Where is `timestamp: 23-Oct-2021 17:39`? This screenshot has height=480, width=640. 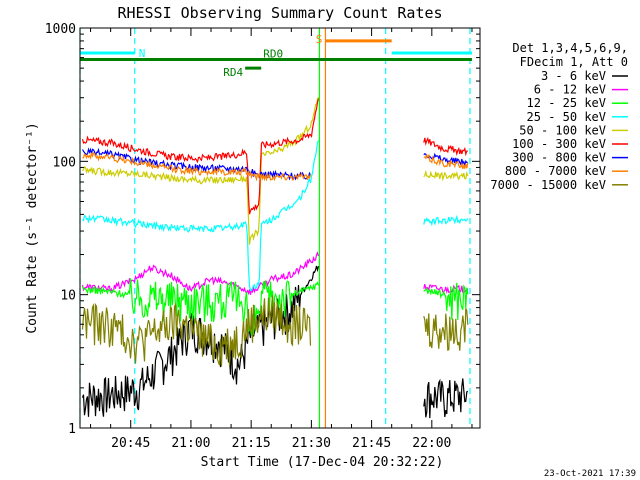 timestamp: 23-Oct-2021 17:39 is located at coordinates (590, 474).